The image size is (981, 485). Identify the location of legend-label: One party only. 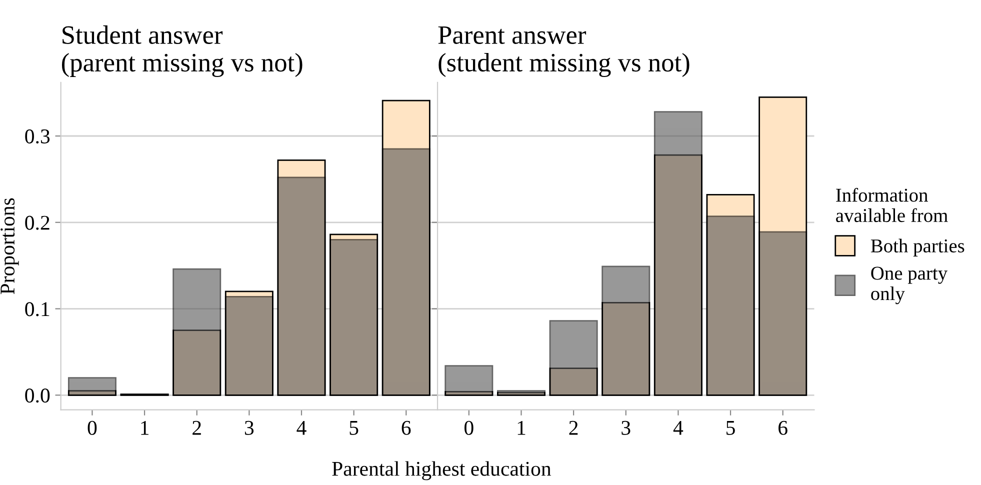
(909, 285).